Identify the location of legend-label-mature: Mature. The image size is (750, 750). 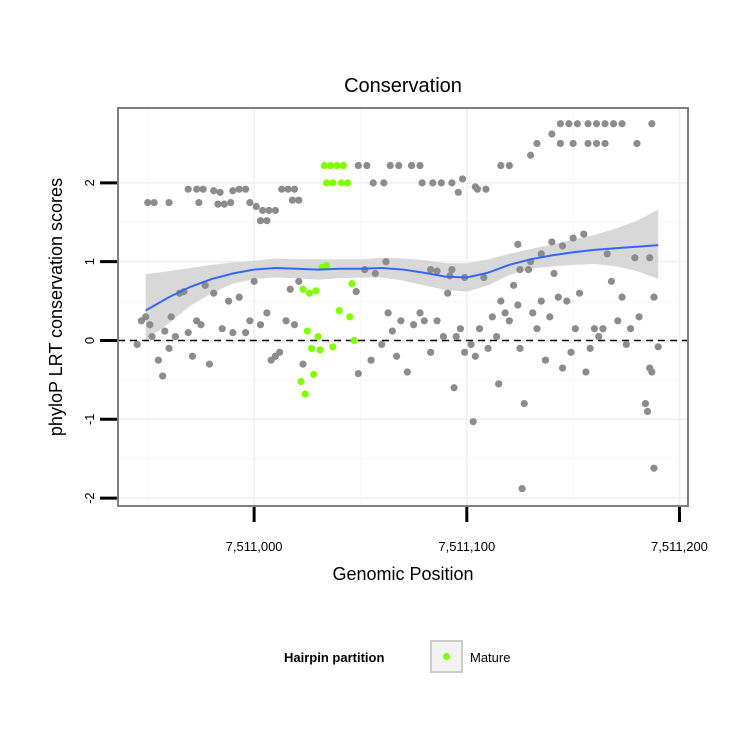
(490, 657).